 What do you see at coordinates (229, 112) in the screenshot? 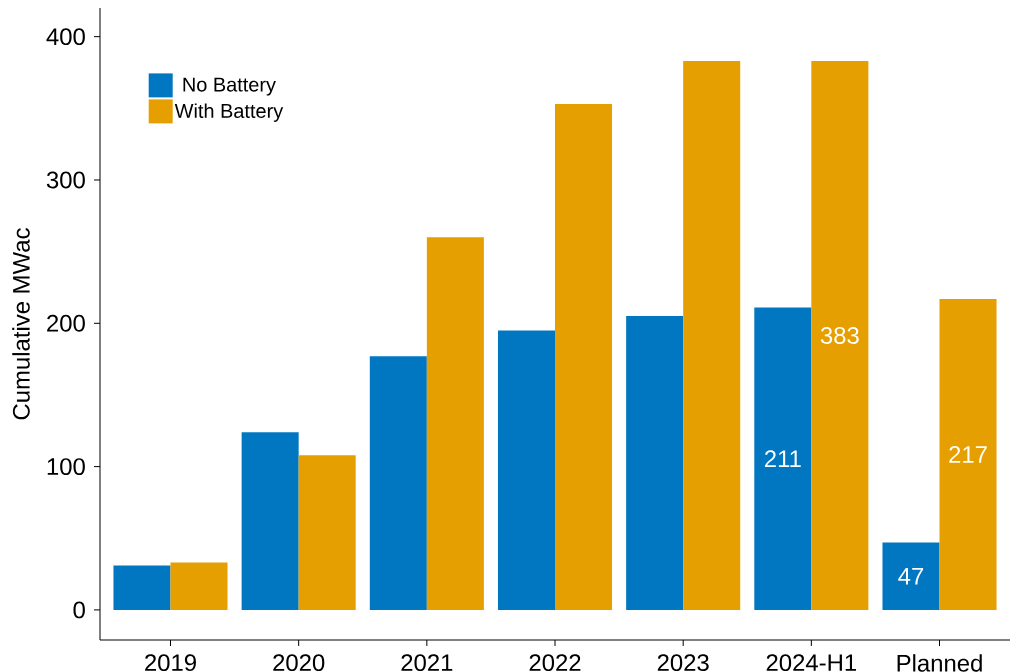
I see `legend-label: With Battery` at bounding box center [229, 112].